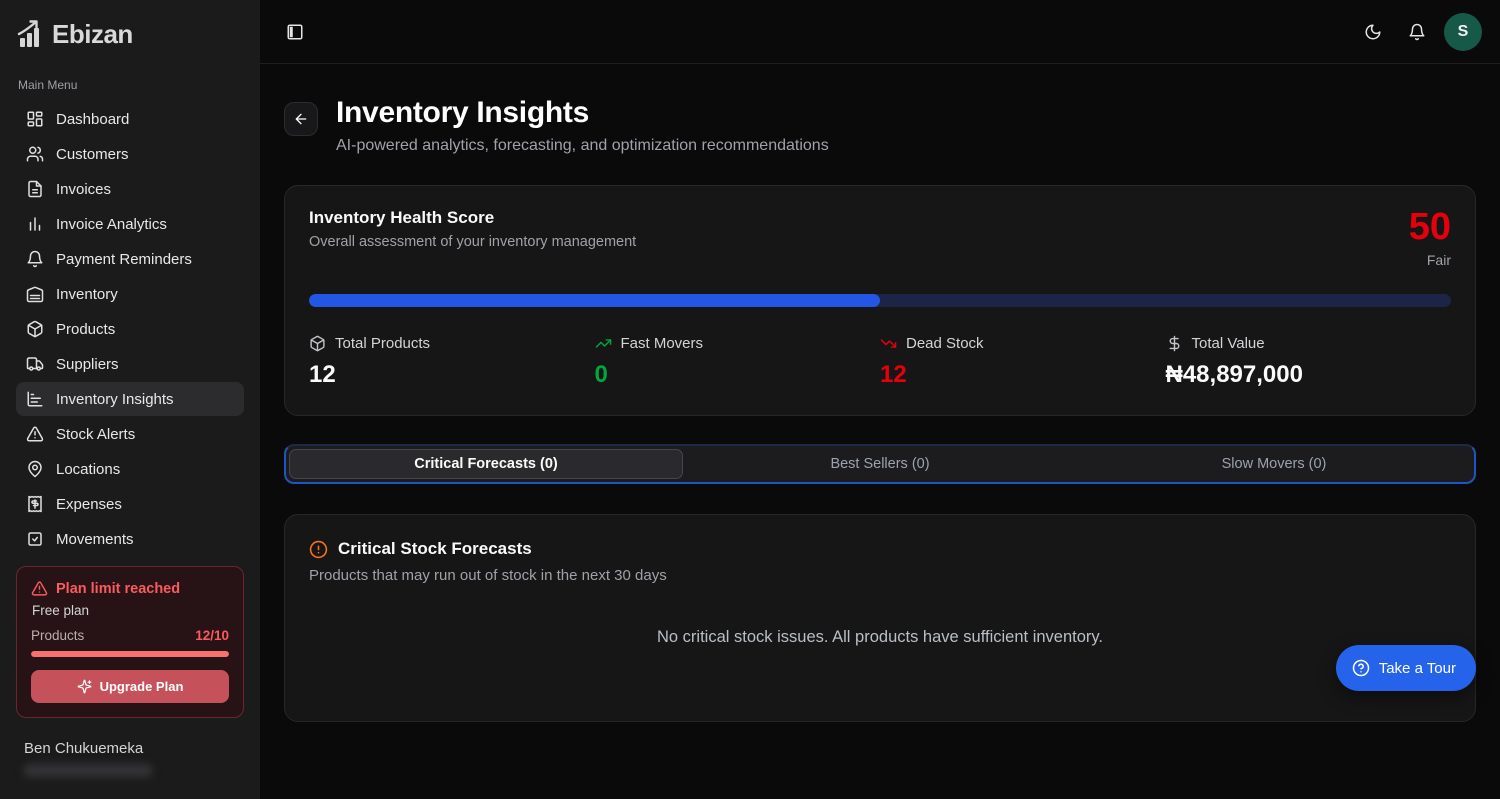 This screenshot has width=1500, height=799. What do you see at coordinates (95, 539) in the screenshot?
I see `sidebar-item-label: Movements` at bounding box center [95, 539].